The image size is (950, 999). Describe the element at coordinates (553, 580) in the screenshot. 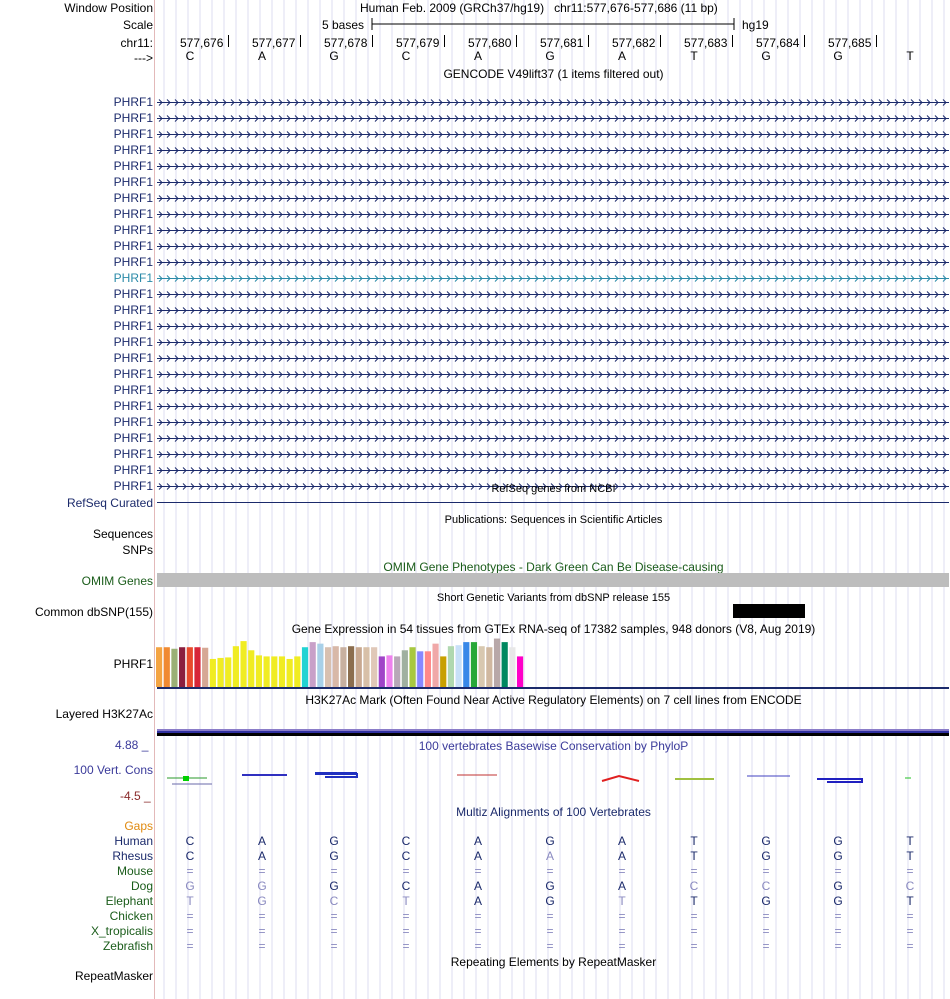

I see `omim-feature` at that location.